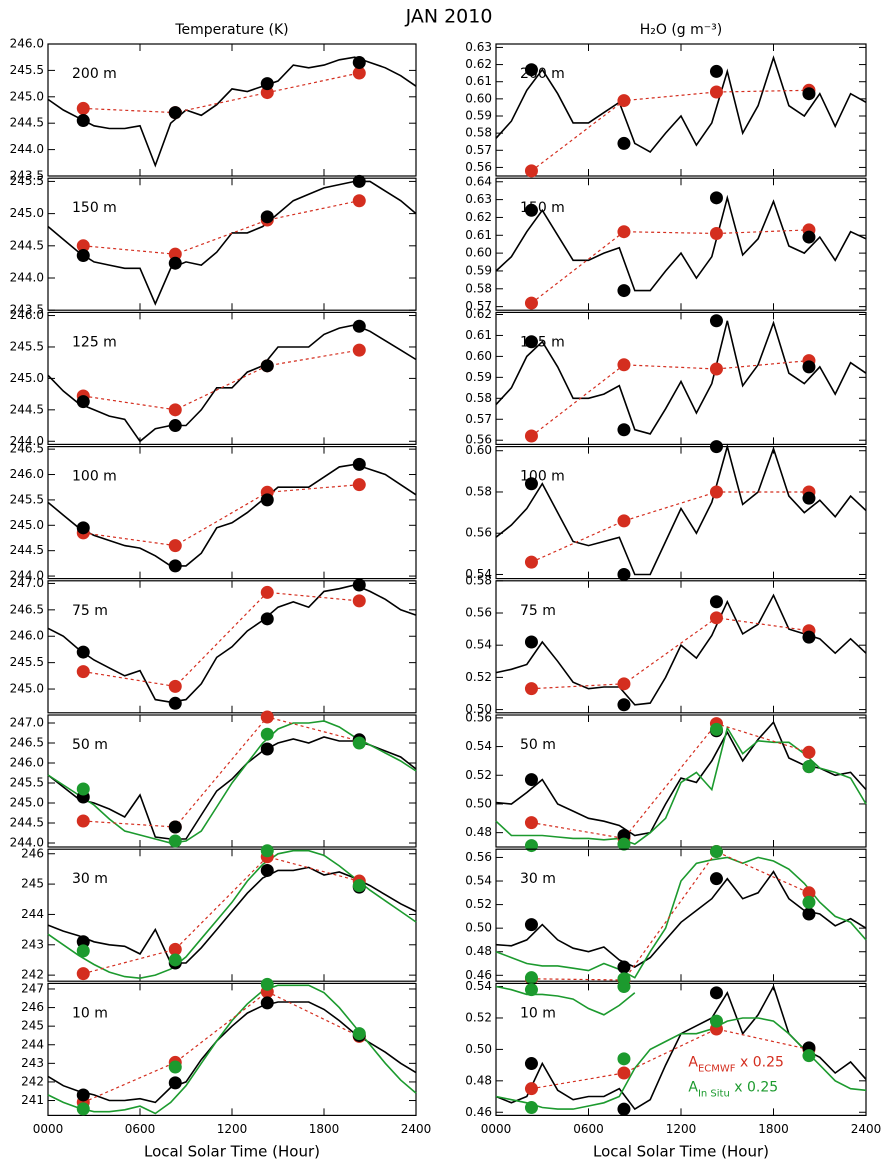 This screenshot has height=1165, width=889. Describe the element at coordinates (27, 278) in the screenshot. I see `y-tick-label: 244.0` at that location.